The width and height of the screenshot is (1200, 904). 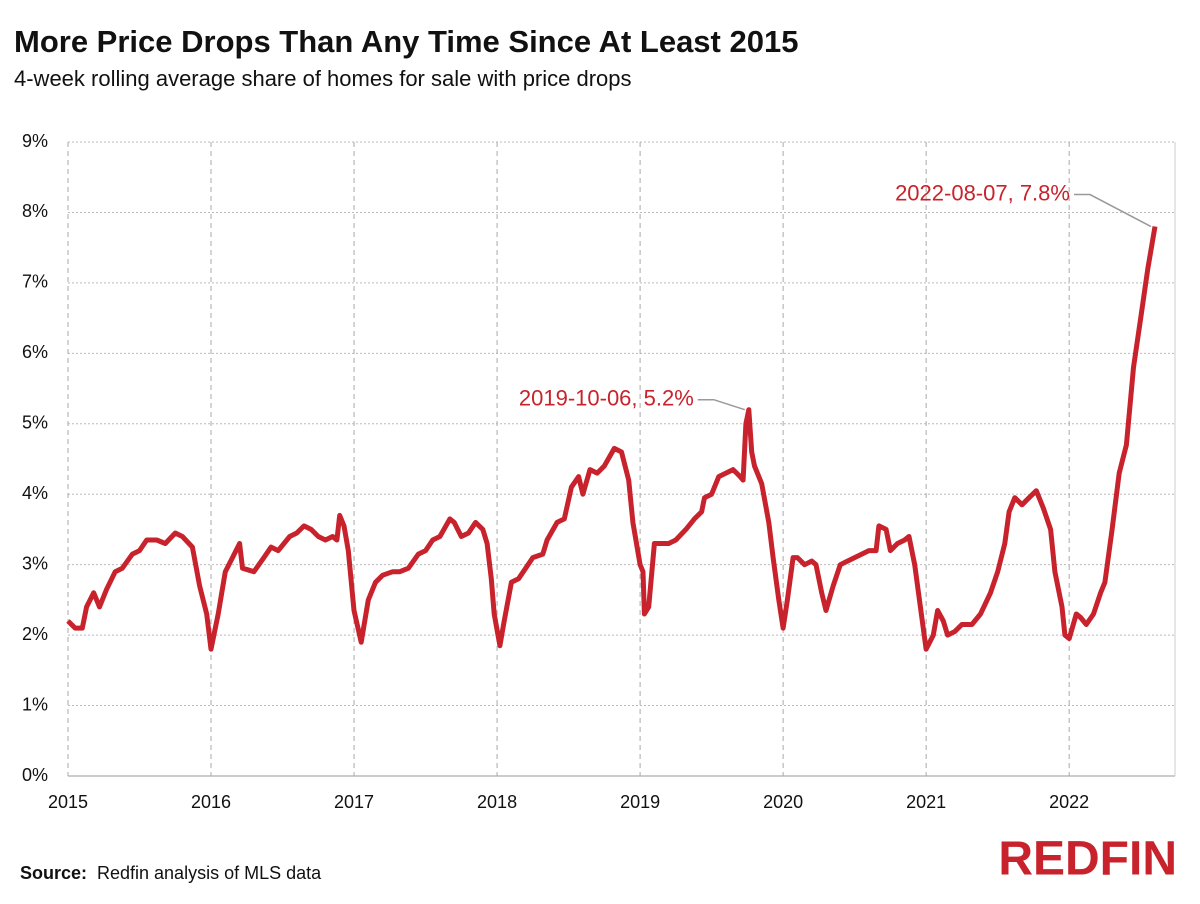 I want to click on y-tick-label: 0%, so click(x=35, y=775).